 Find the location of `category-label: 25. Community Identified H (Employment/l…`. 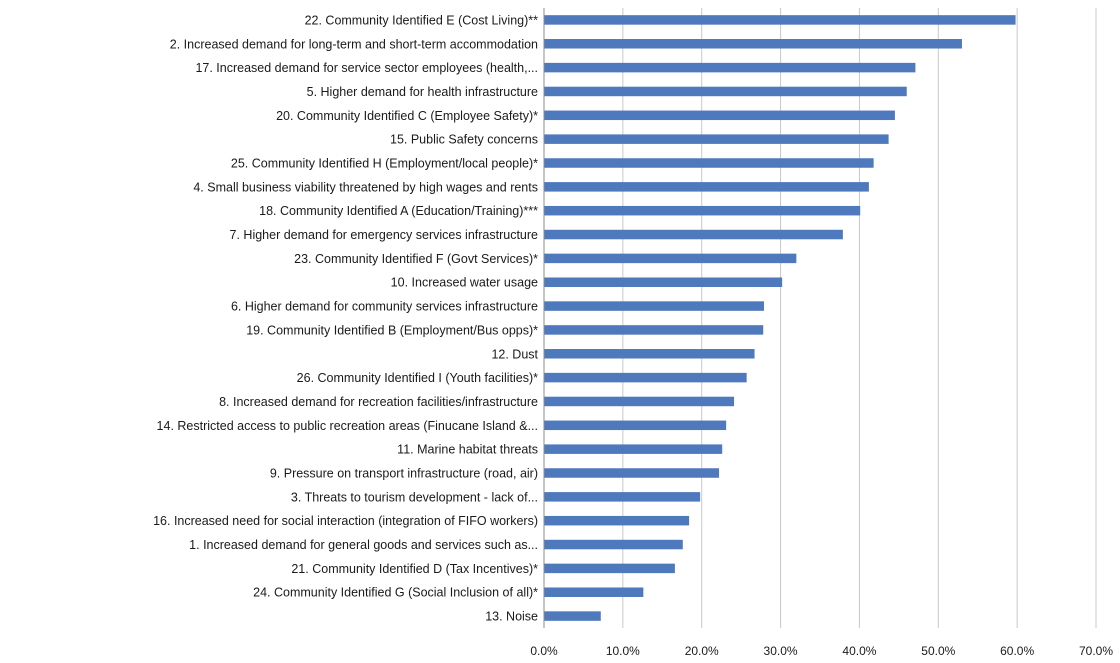

category-label: 25. Community Identified H (Employment/l… is located at coordinates (384, 164).